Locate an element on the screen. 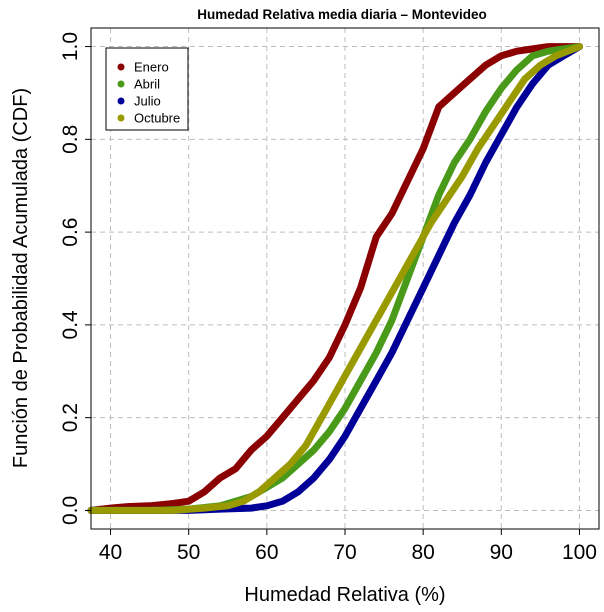  legend-label-abril: Abril is located at coordinates (147, 84).